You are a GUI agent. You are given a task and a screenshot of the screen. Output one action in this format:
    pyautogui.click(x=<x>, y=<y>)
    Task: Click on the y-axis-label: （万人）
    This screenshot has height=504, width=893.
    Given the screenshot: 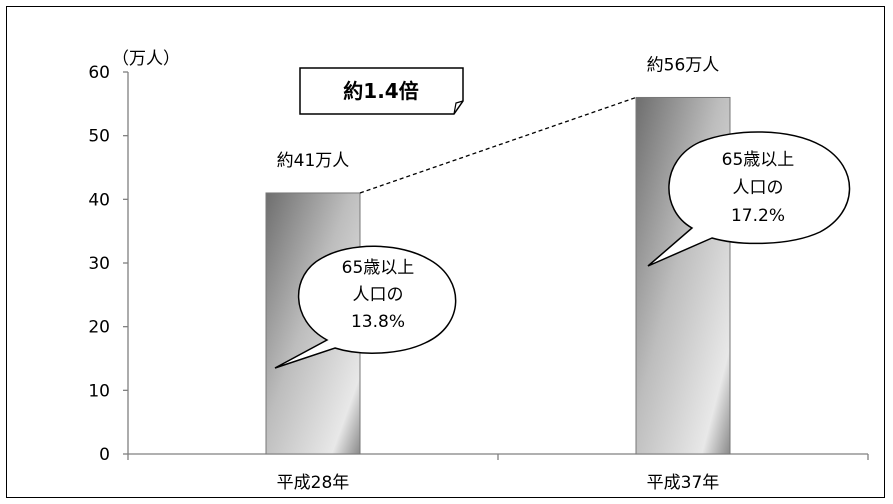 What is the action you would take?
    pyautogui.click(x=146, y=59)
    